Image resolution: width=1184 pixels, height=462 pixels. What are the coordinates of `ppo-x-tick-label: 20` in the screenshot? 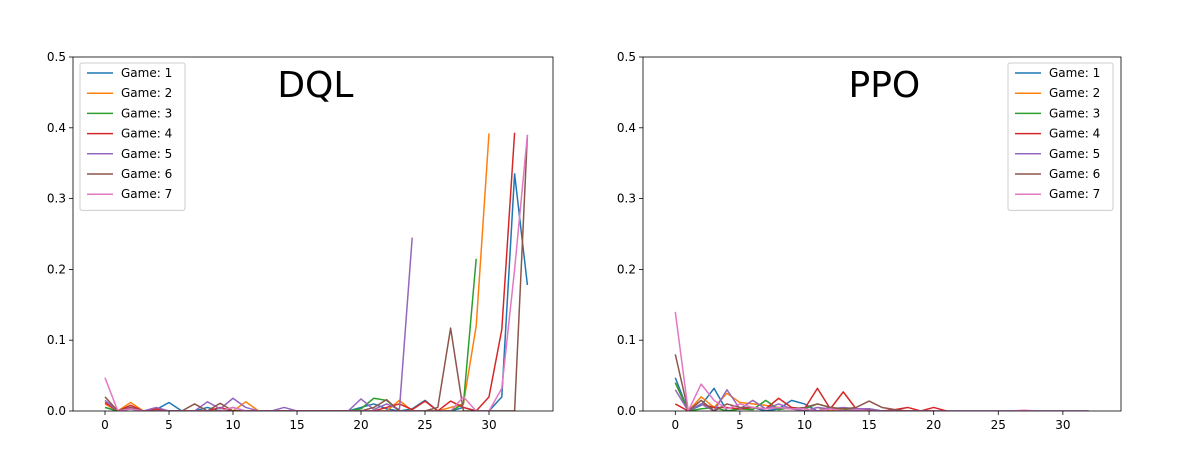 It's located at (933, 425).